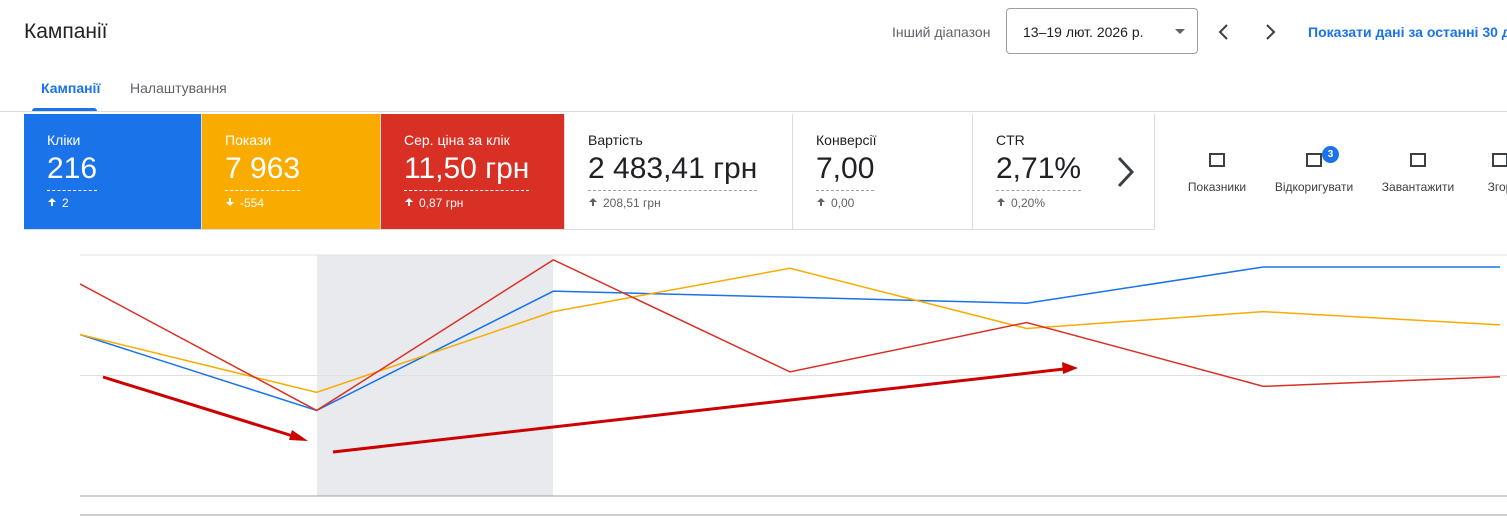 The width and height of the screenshot is (1507, 530). Describe the element at coordinates (263, 171) in the screenshot. I see `metric-value: 7 963` at that location.